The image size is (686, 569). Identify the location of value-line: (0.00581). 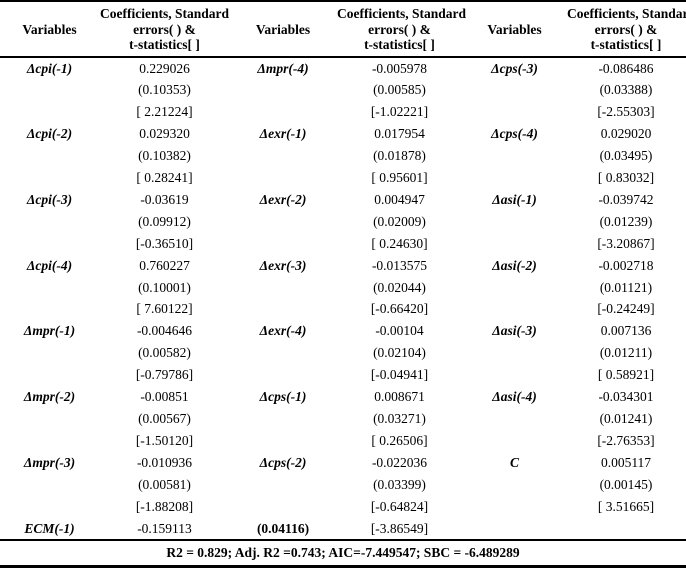
(164, 484).